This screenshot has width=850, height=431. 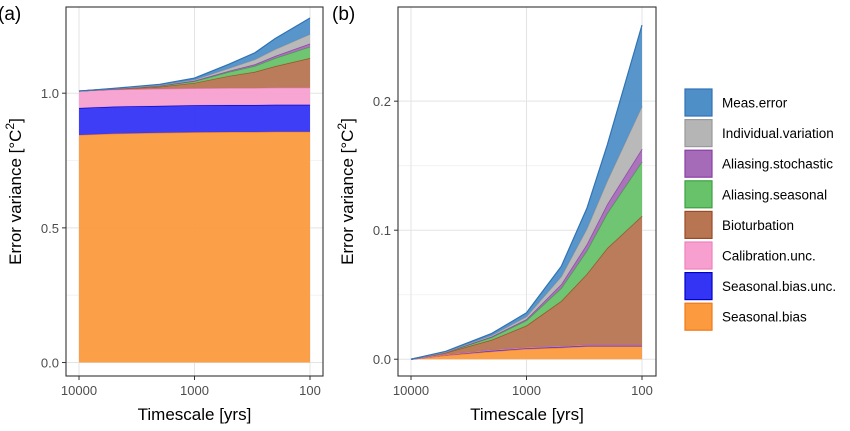 I want to click on legend-label-aliasing-stochastic: Aliasing.stochastic, so click(x=777, y=164).